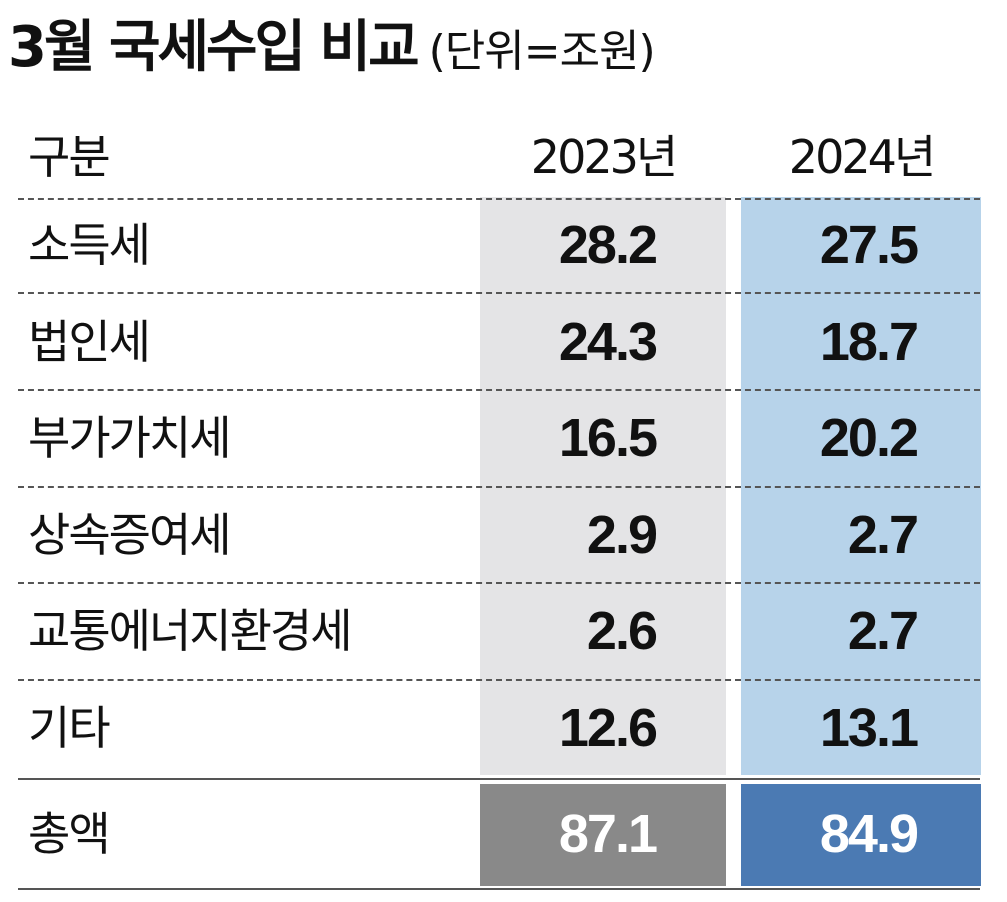  I want to click on unit-note: (단위=조원), so click(542, 51).